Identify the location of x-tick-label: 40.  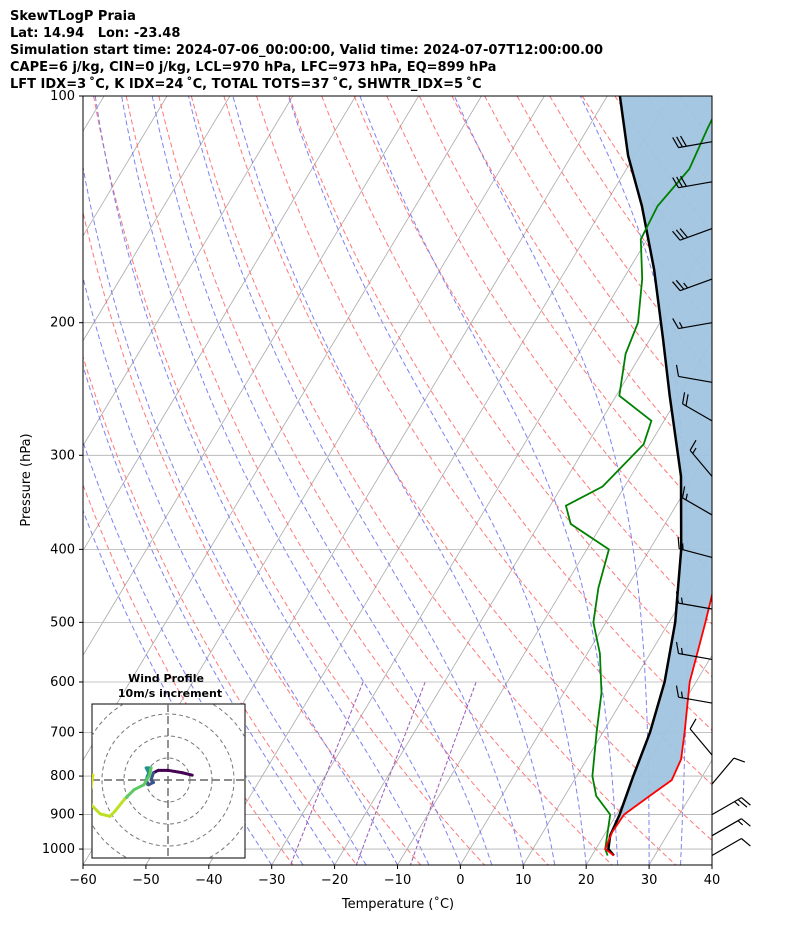
(712, 880).